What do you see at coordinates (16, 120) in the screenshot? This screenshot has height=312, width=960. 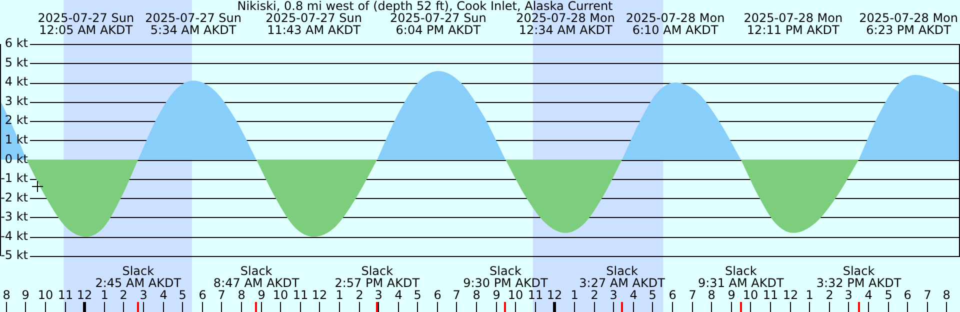 I see `y-tick-label: 2 kt` at bounding box center [16, 120].